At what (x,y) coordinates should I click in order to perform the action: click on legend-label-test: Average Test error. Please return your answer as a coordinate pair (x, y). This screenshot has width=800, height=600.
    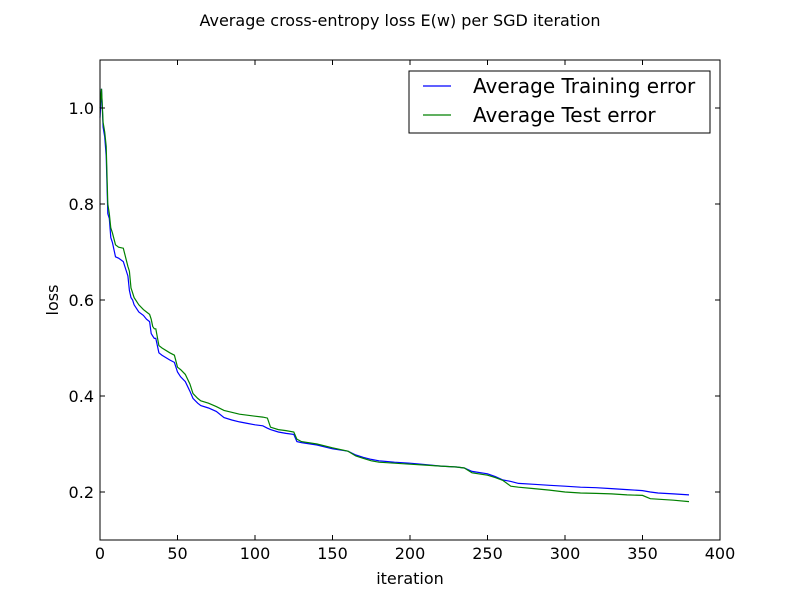
    Looking at the image, I should click on (564, 115).